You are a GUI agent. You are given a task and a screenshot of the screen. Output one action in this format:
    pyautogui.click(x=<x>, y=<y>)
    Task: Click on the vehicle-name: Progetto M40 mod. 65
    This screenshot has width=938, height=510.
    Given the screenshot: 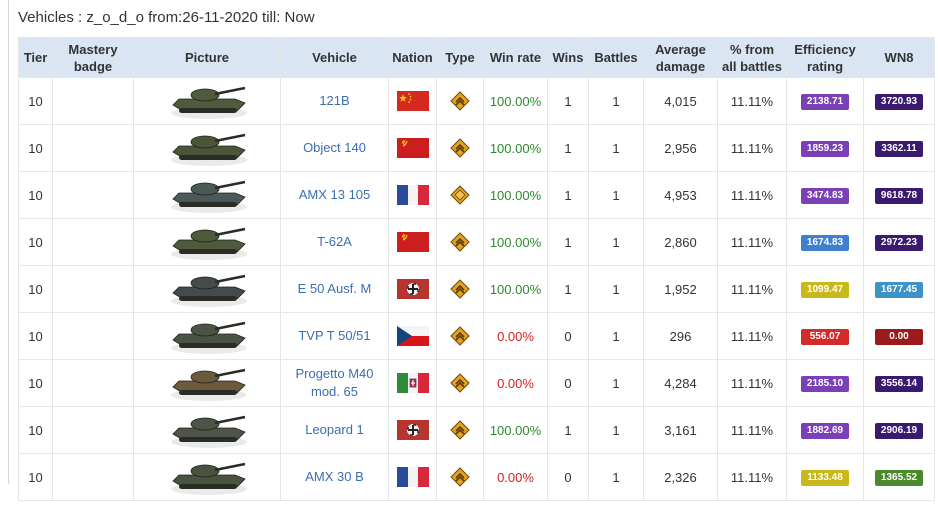 What is the action you would take?
    pyautogui.click(x=334, y=383)
    